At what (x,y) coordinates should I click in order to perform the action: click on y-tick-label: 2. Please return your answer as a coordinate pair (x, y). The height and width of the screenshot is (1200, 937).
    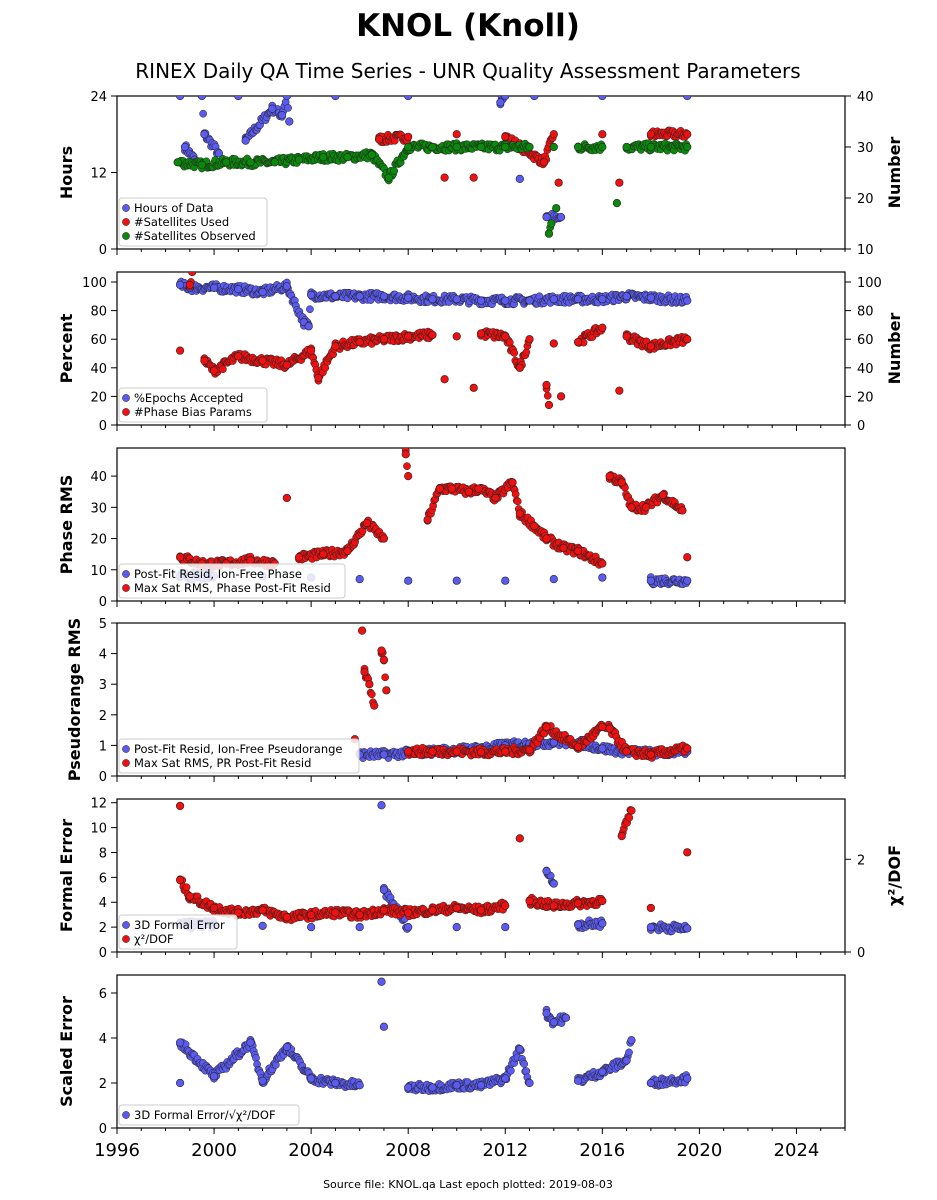
    Looking at the image, I should click on (103, 716).